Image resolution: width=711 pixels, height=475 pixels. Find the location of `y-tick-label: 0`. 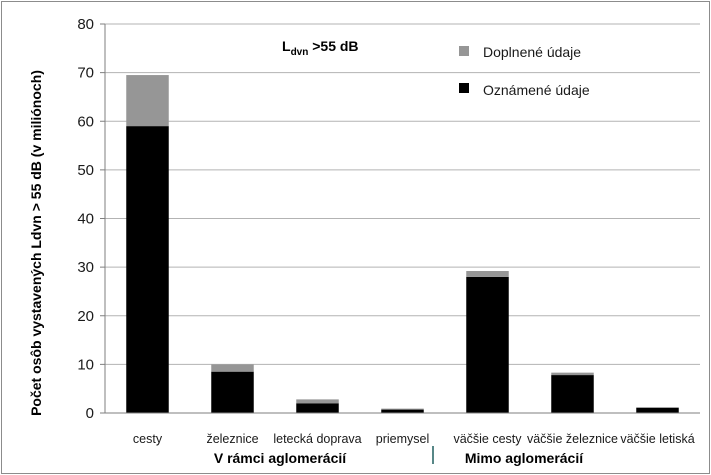

y-tick-label: 0 is located at coordinates (90, 413).